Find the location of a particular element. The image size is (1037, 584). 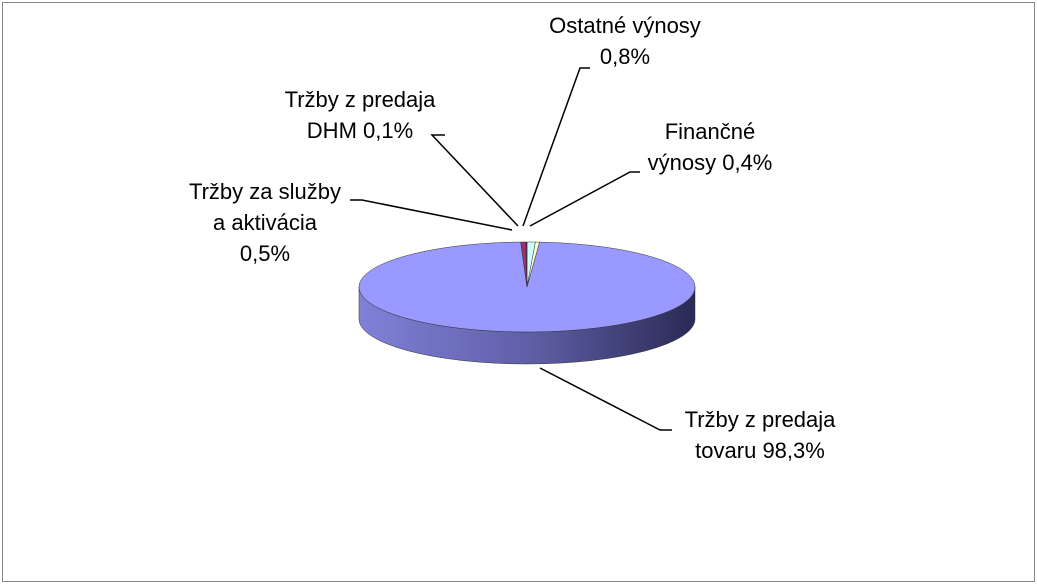

label-value: 98,3% is located at coordinates (793, 450).